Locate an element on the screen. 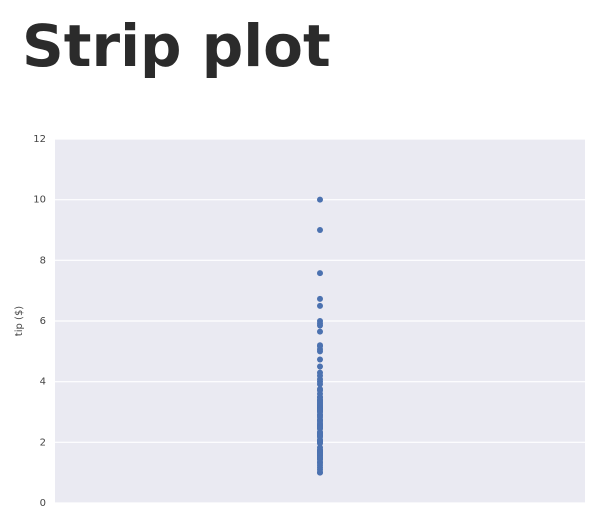 Image resolution: width=594 pixels, height=515 pixels. y-tick-label: 12 is located at coordinates (39, 139).